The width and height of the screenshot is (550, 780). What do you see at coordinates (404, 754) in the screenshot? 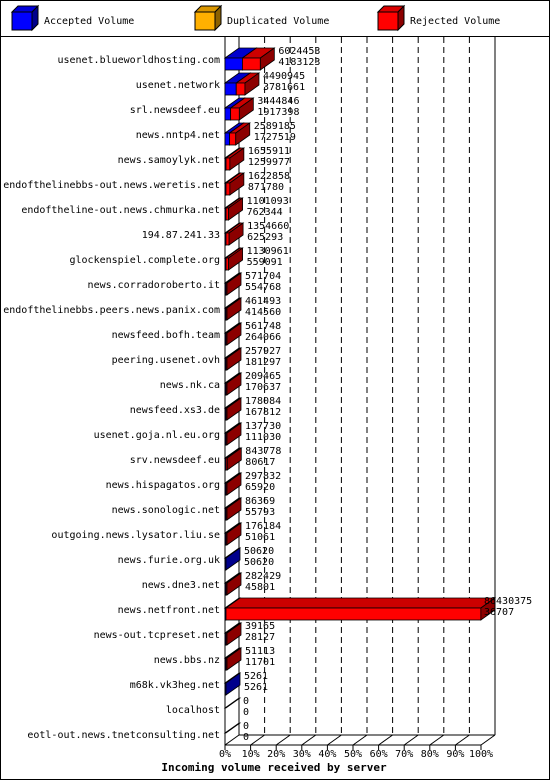
I see `x-tick-label: 70%` at bounding box center [404, 754].